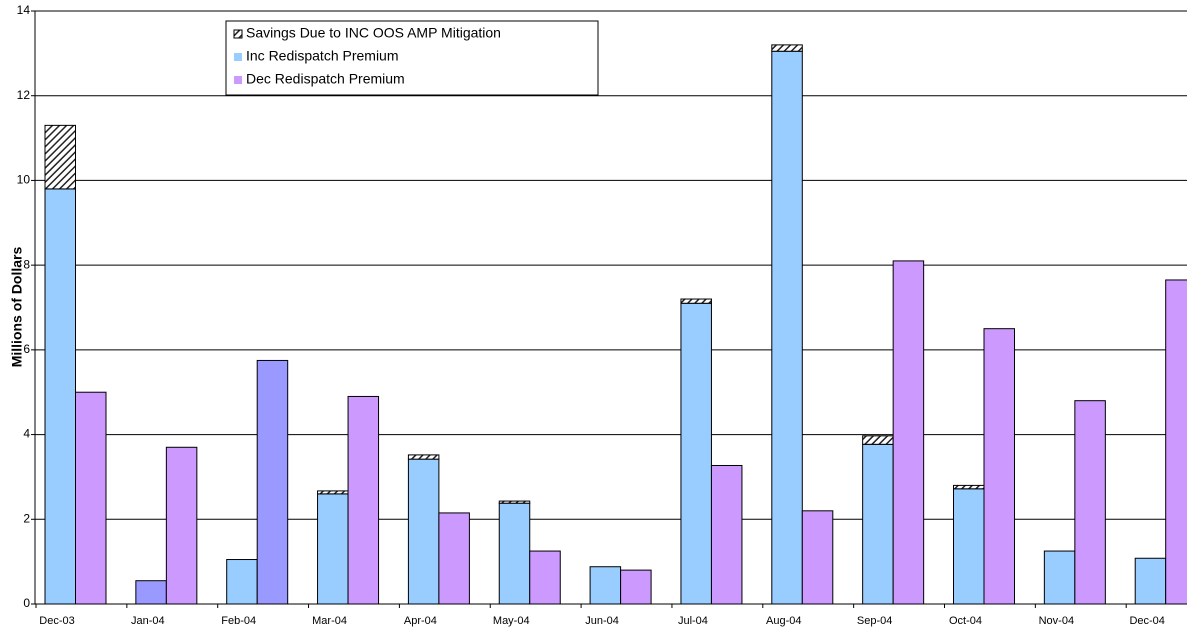 The height and width of the screenshot is (636, 1187). I want to click on x-tick-label: Aug-04, so click(783, 621).